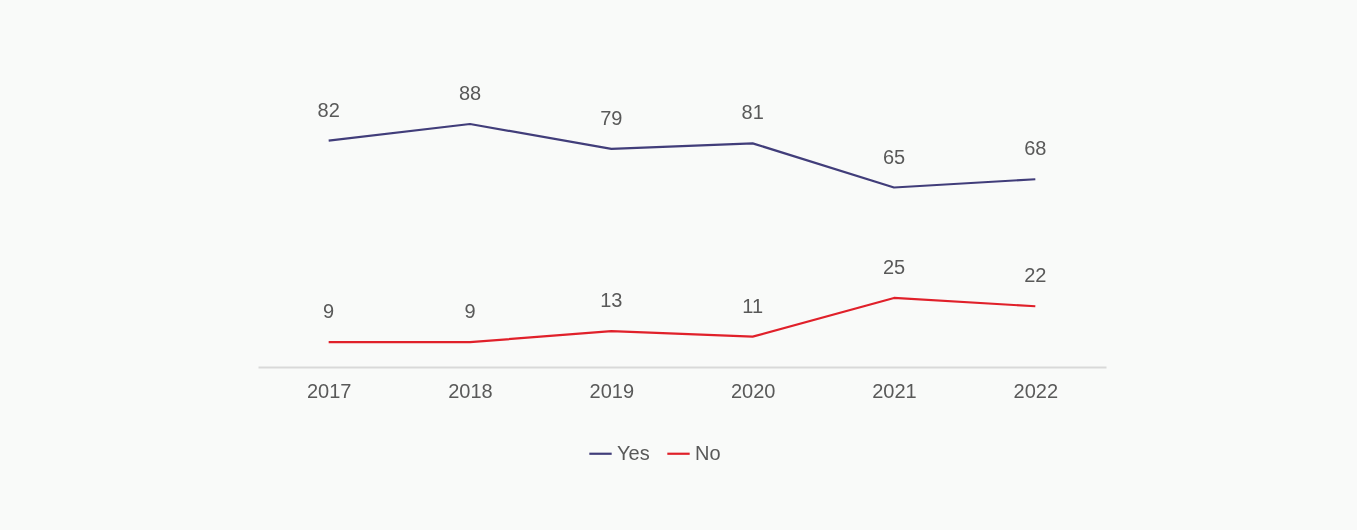 This screenshot has width=1357, height=530. Describe the element at coordinates (1035, 148) in the screenshot. I see `data-label: 68` at that location.